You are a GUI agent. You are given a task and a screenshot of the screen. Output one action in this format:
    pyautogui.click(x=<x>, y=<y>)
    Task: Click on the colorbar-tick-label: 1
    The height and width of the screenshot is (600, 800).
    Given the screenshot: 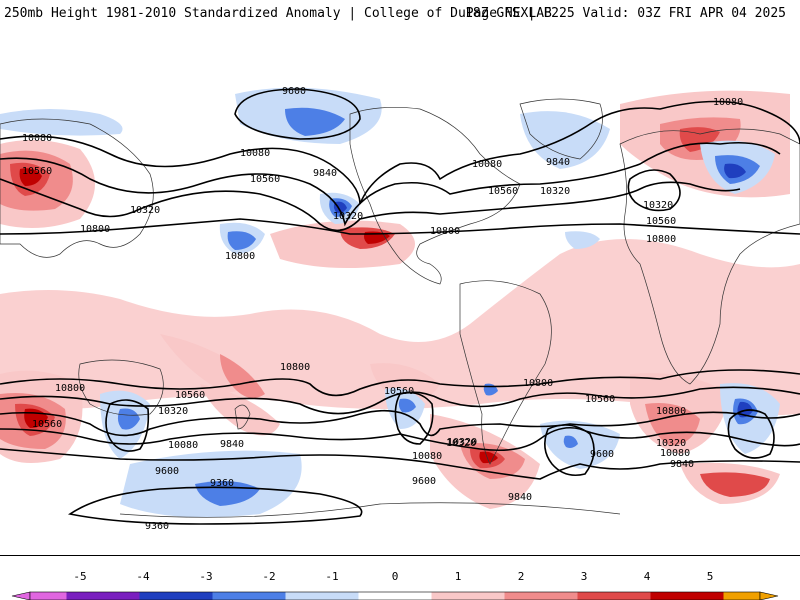 What is the action you would take?
    pyautogui.click(x=458, y=576)
    